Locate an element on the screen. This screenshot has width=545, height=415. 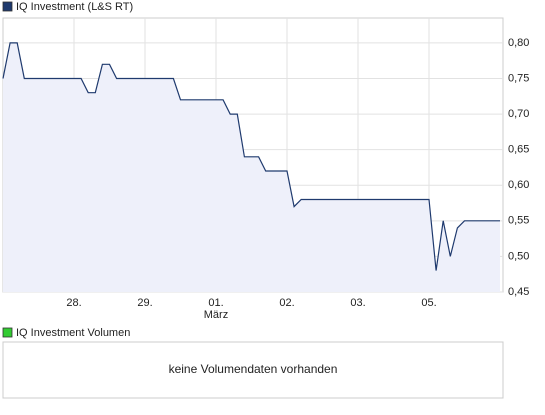
y-tick-label: 0,75 is located at coordinates (518, 78).